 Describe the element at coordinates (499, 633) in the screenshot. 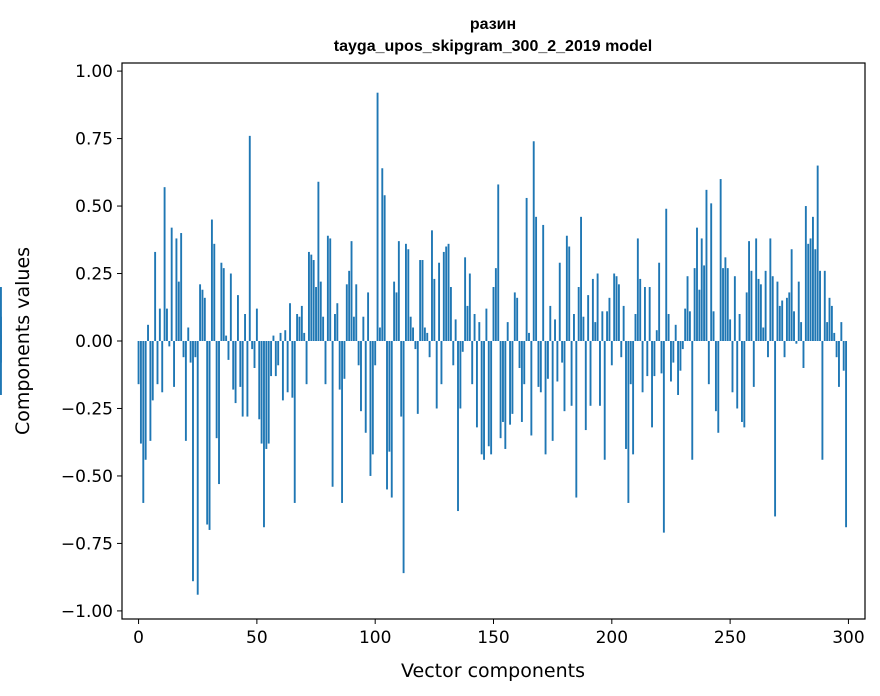

I see `x-axis-ticks: 0 50 100 150 200 250 300` at that location.